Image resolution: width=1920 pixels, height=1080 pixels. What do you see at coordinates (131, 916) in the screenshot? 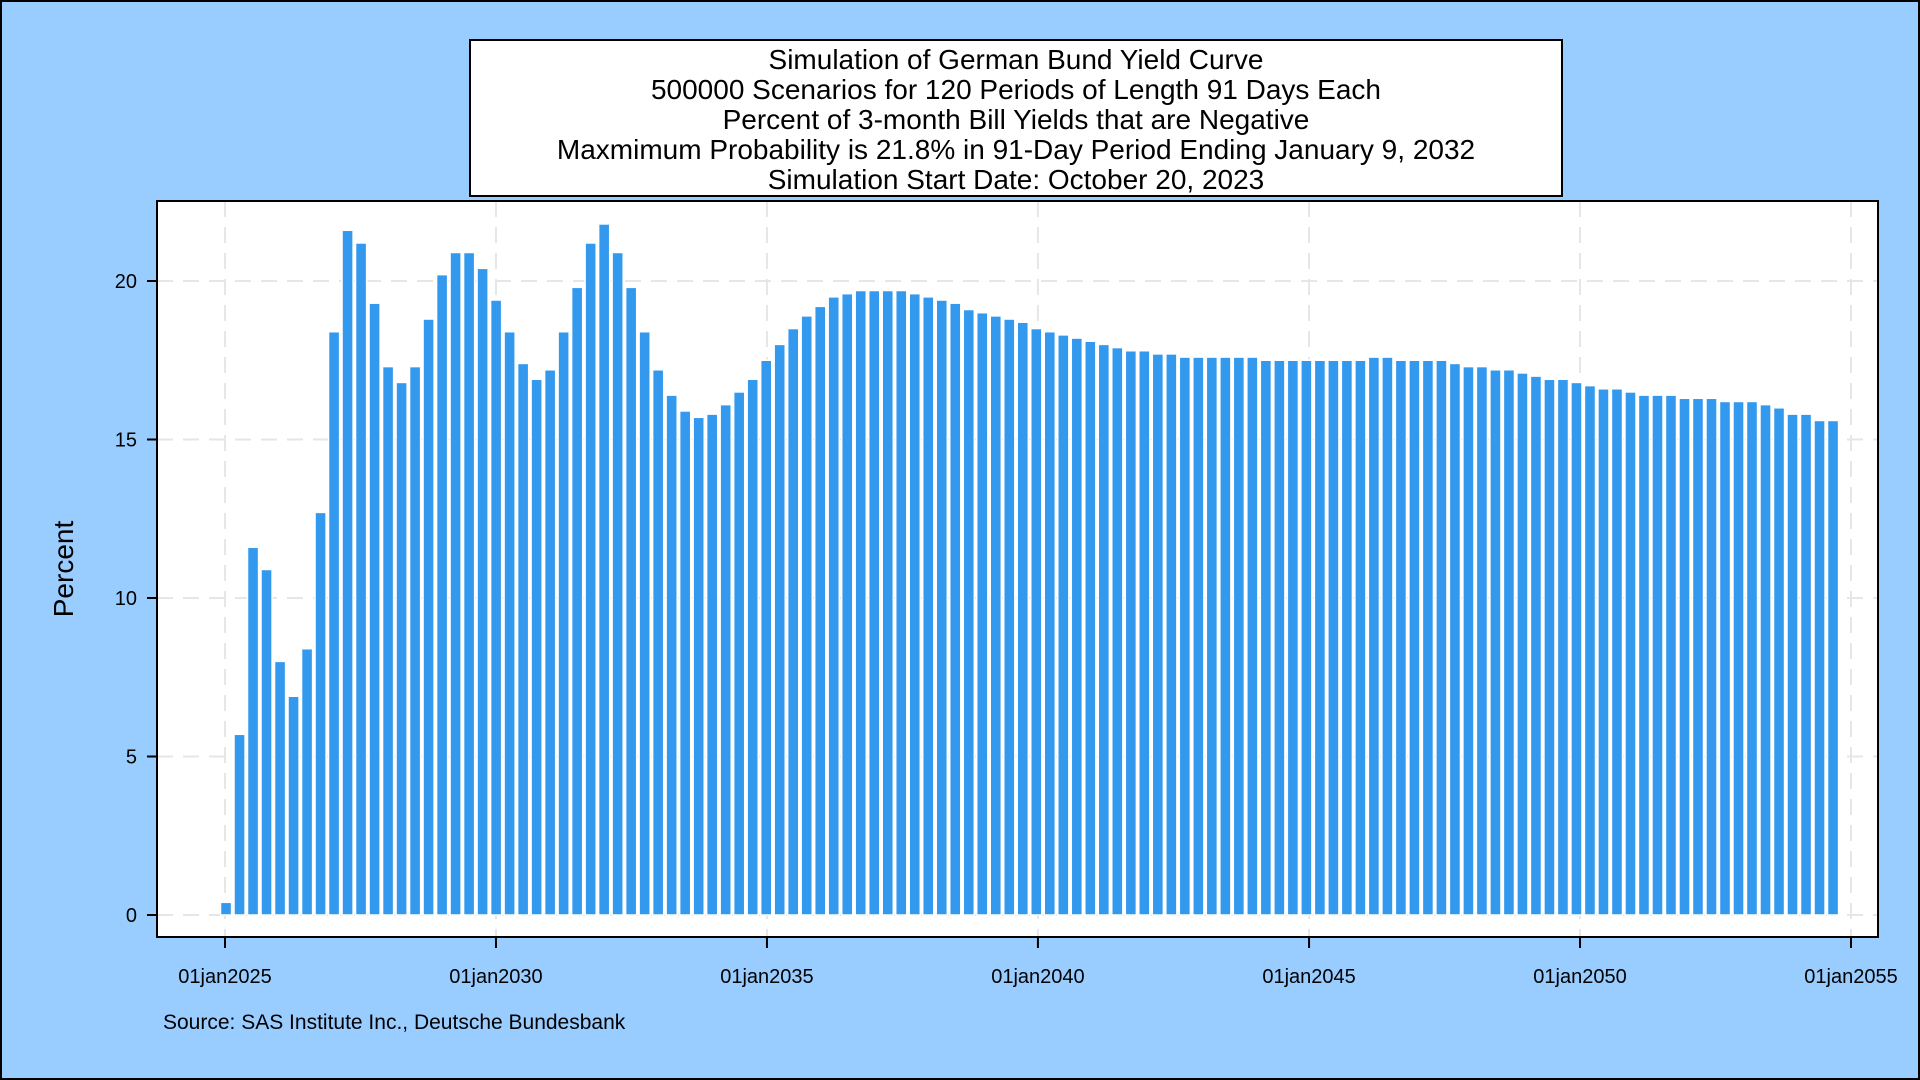
I see `y-tick-label: 0` at bounding box center [131, 916].